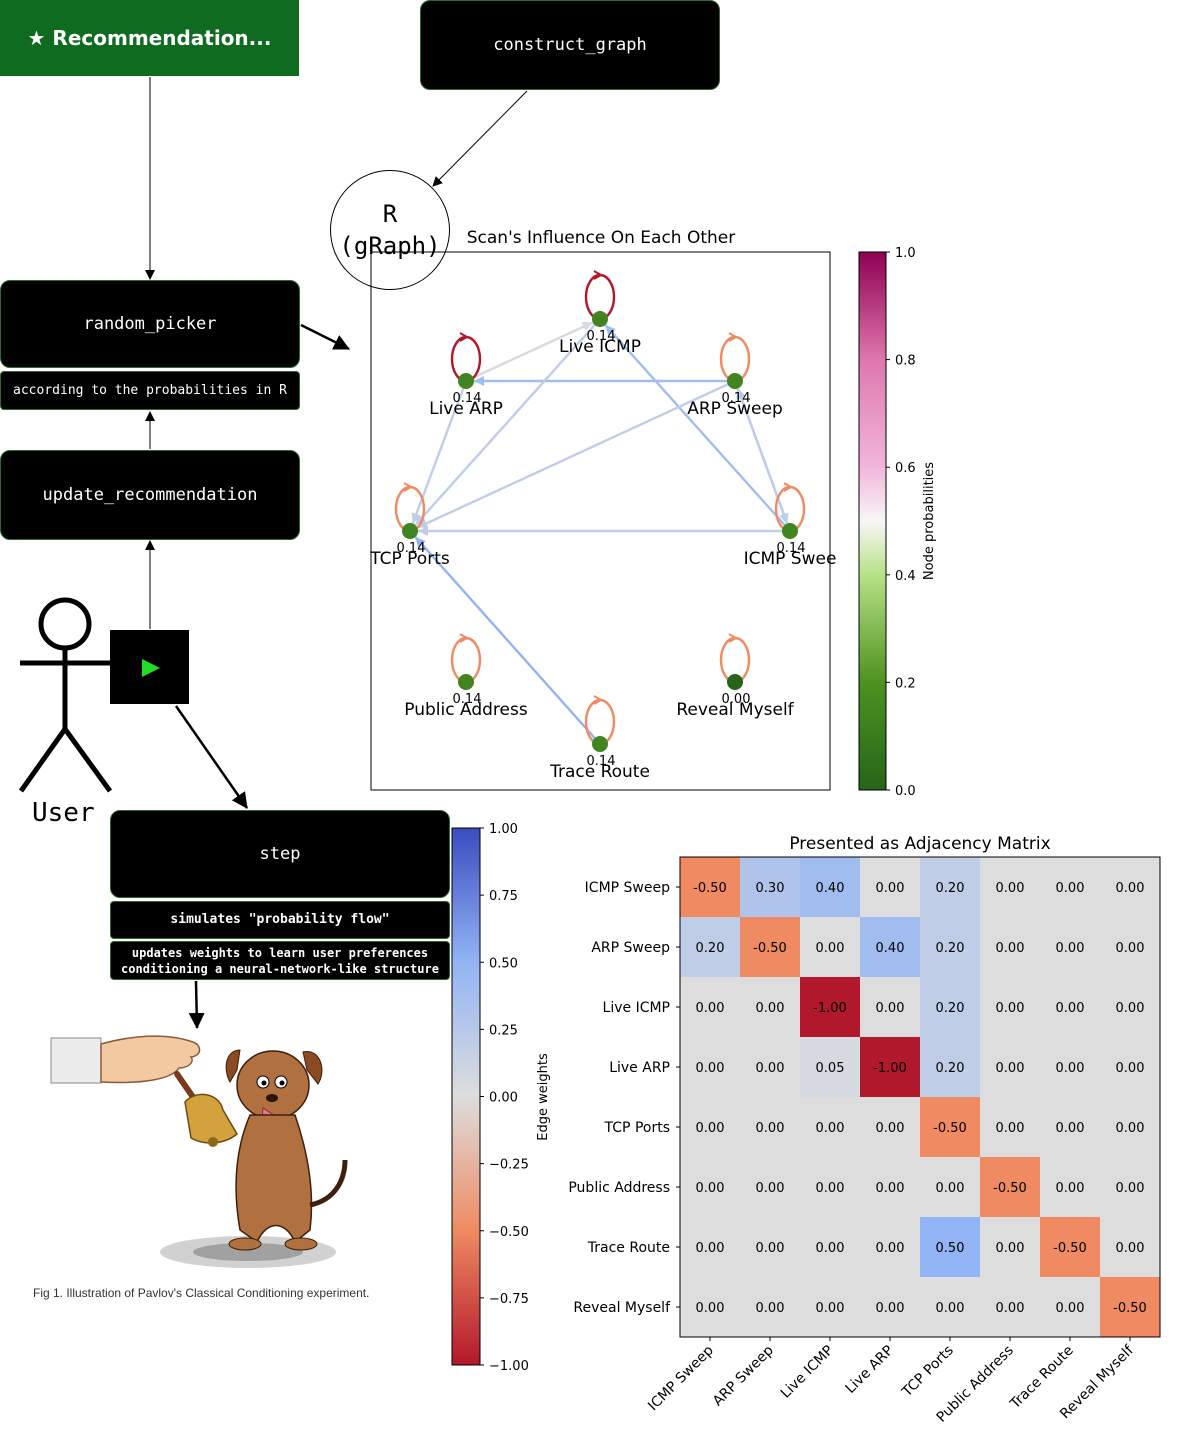  I want to click on cbar1-tick-3: 0.4, so click(905, 576).